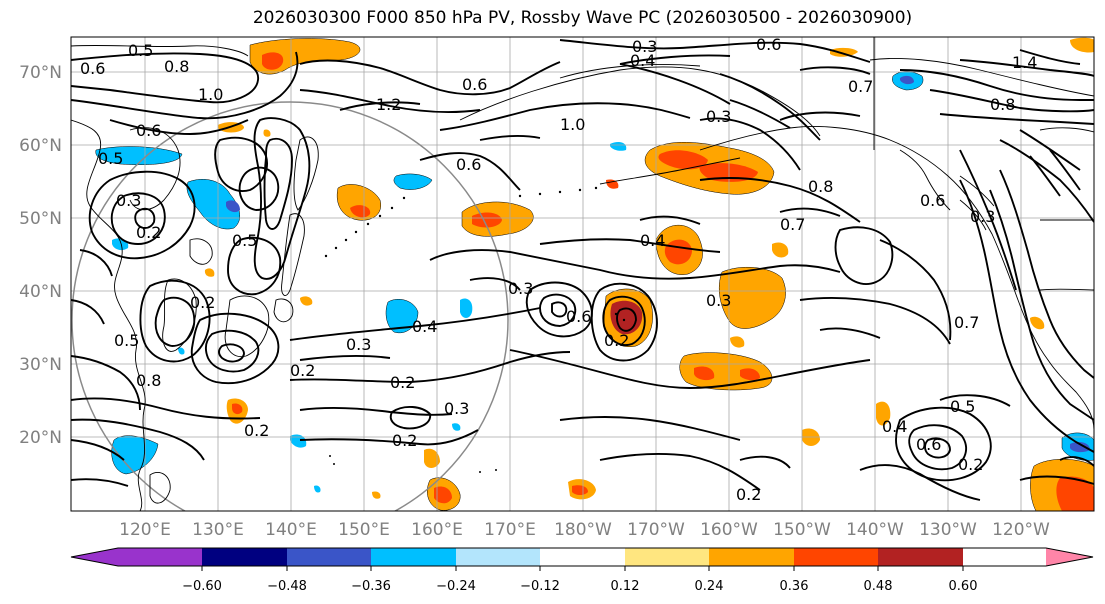  What do you see at coordinates (875, 530) in the screenshot?
I see `lon-label: 140°W` at bounding box center [875, 530].